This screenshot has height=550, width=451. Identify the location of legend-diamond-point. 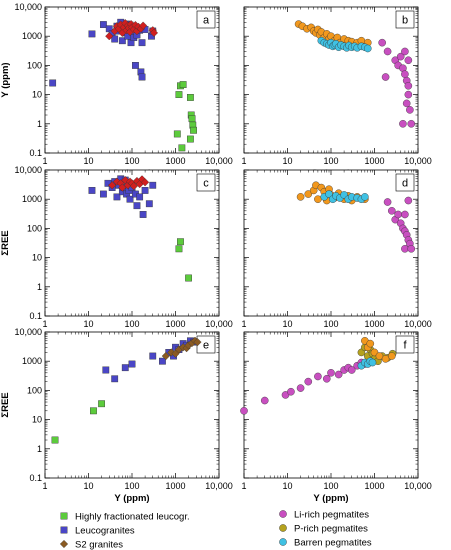
(64, 544).